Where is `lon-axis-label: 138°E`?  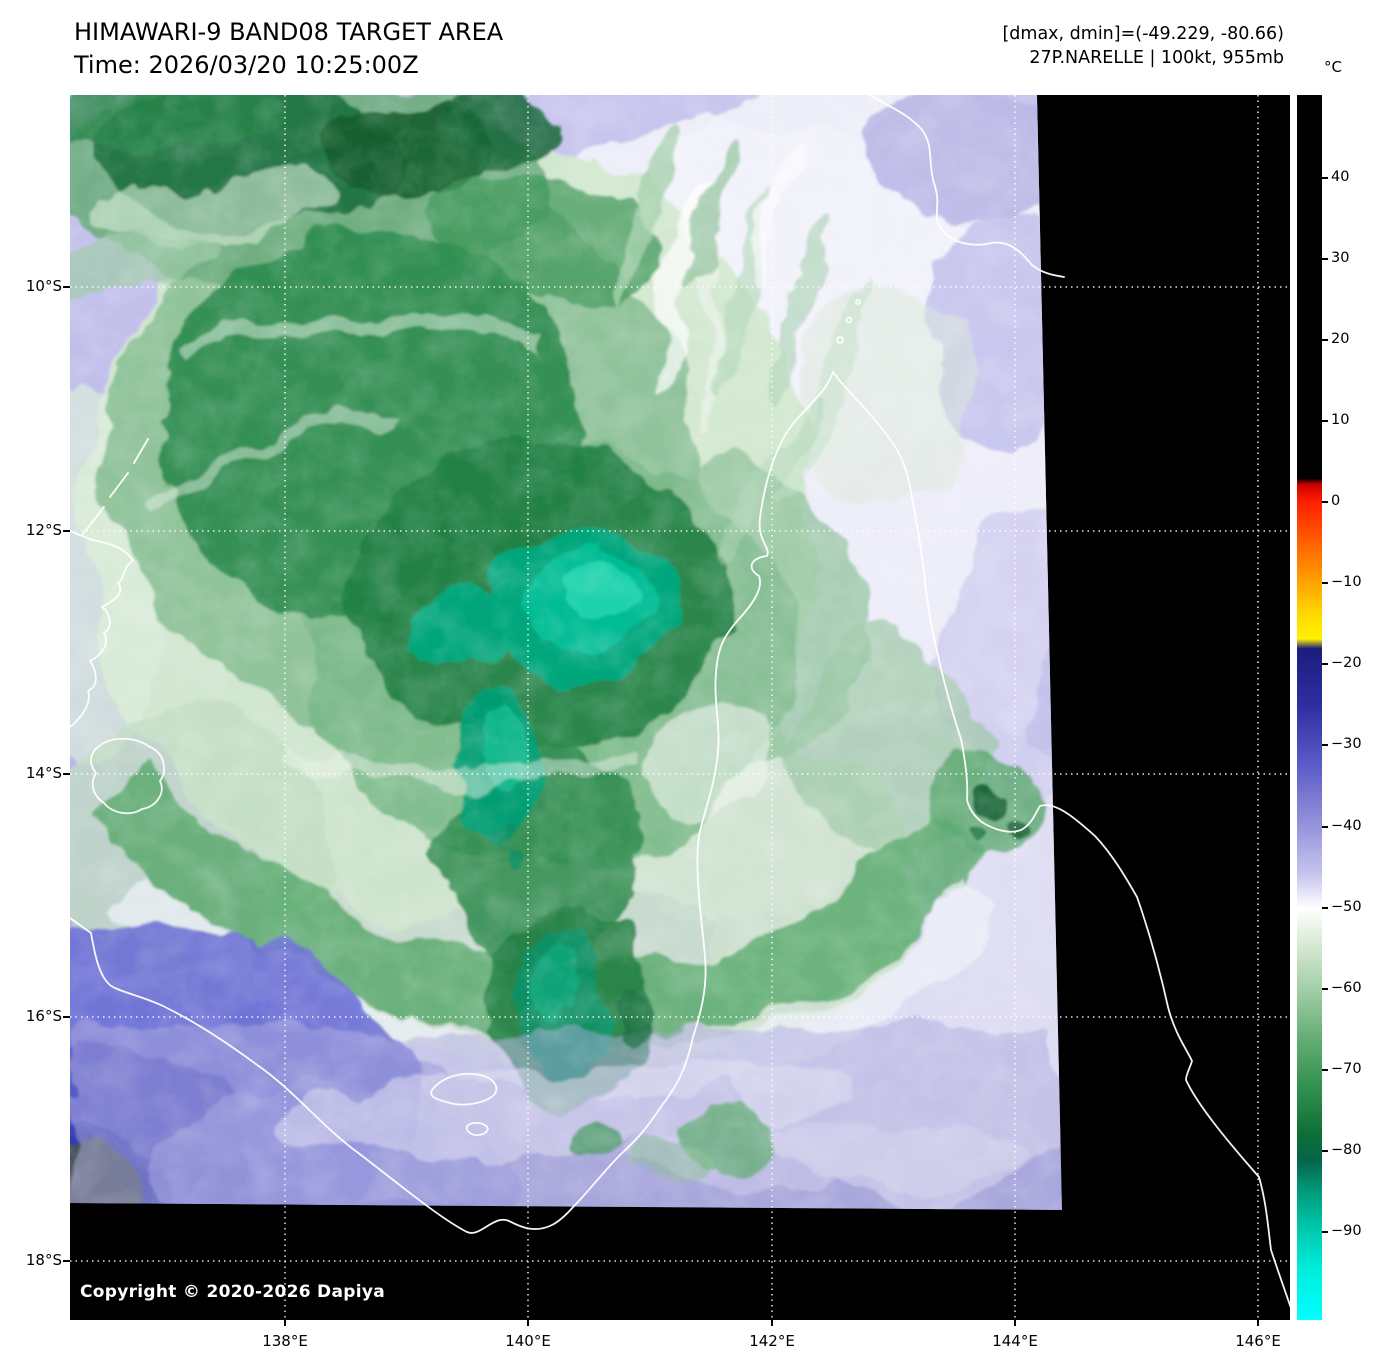 lon-axis-label: 138°E is located at coordinates (285, 1341).